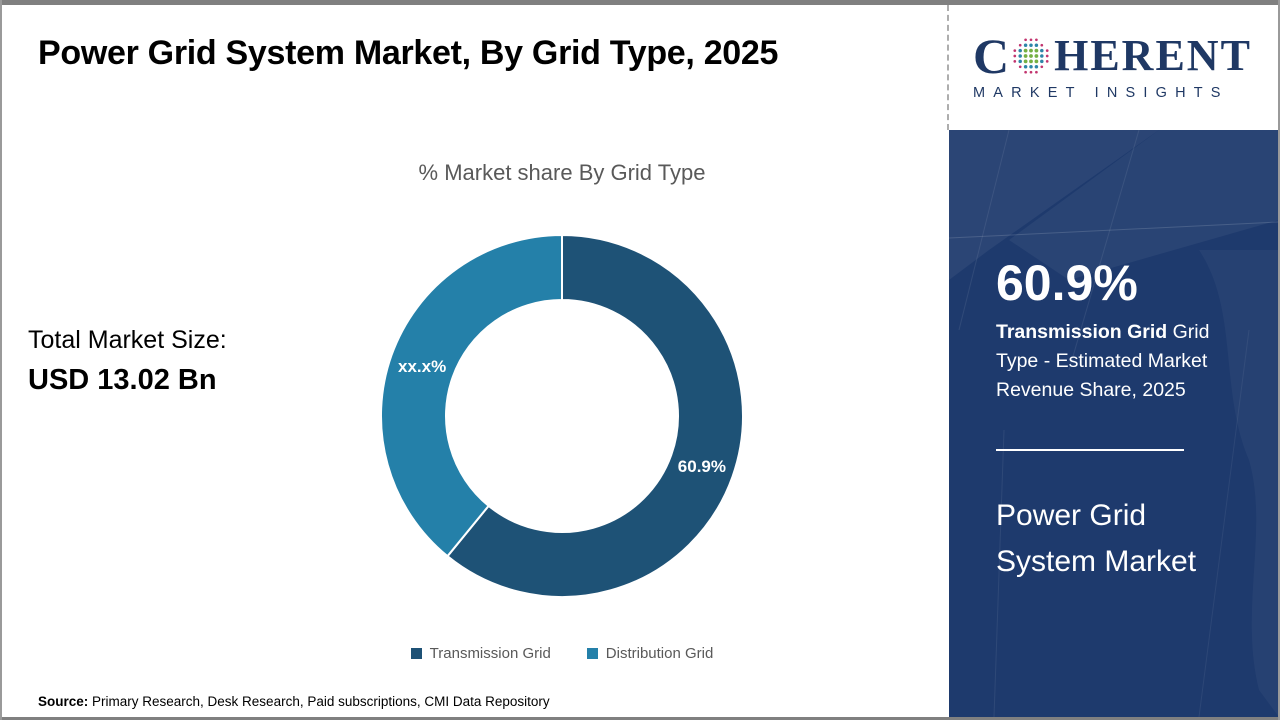 The image size is (1280, 720). What do you see at coordinates (991, 56) in the screenshot?
I see `brand-letter-c: C` at bounding box center [991, 56].